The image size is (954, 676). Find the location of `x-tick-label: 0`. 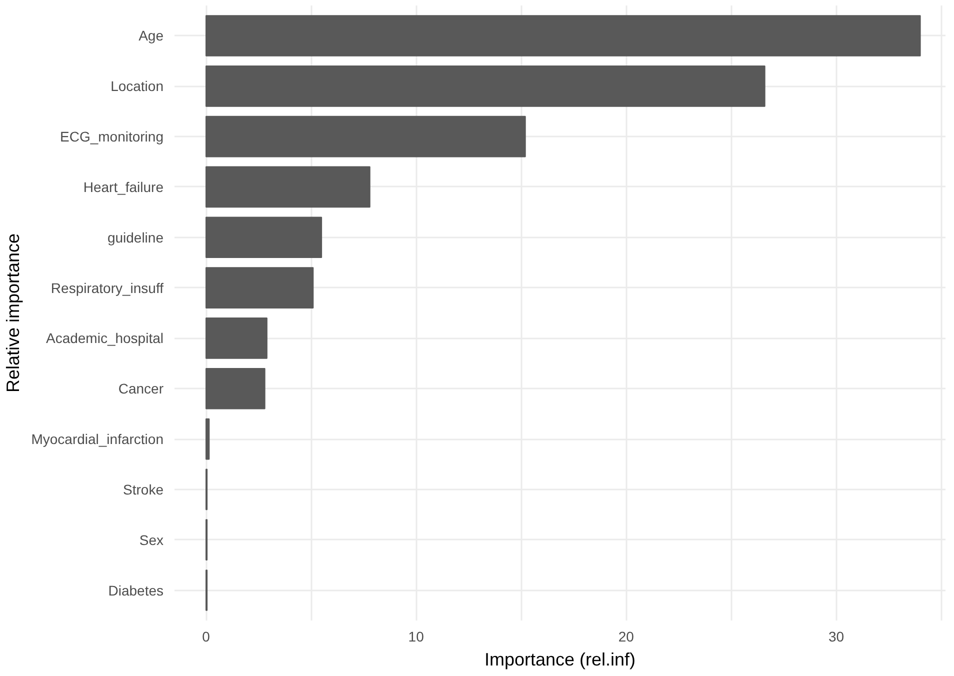

x-tick-label: 0 is located at coordinates (206, 636).